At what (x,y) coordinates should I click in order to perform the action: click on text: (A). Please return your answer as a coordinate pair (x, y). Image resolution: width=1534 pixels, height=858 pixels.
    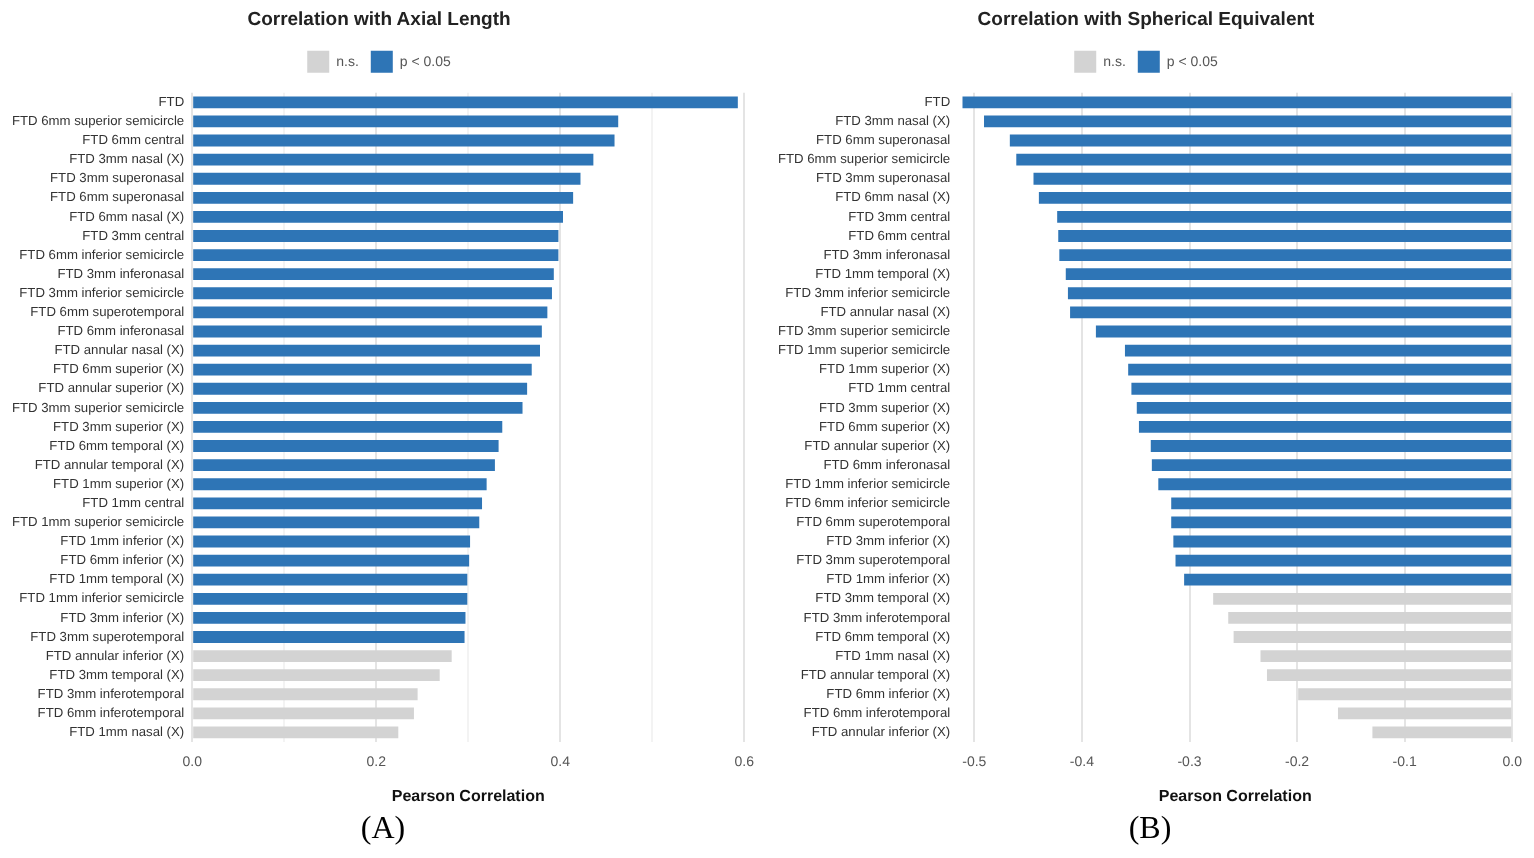
    Looking at the image, I should click on (383, 830).